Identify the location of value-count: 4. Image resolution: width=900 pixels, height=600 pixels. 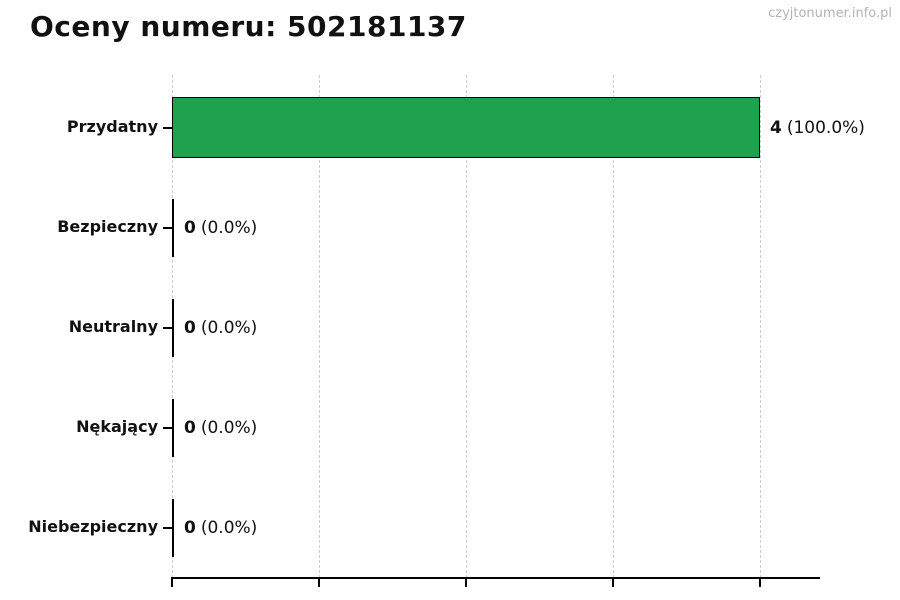
(776, 127).